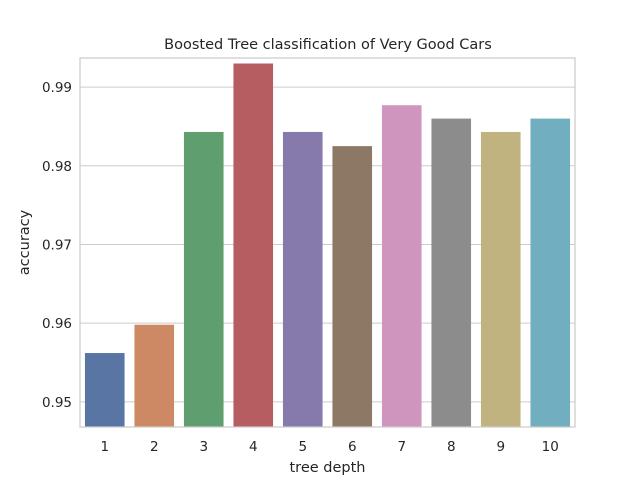  I want to click on y-tick-labels: 0.95 0.96 0.97 0.98 0.99, so click(57, 245).